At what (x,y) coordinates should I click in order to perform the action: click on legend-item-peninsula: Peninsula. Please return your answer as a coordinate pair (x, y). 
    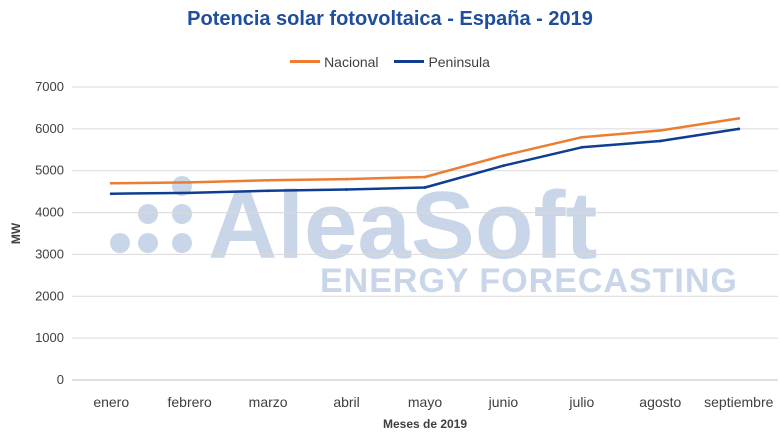
    Looking at the image, I should click on (442, 62).